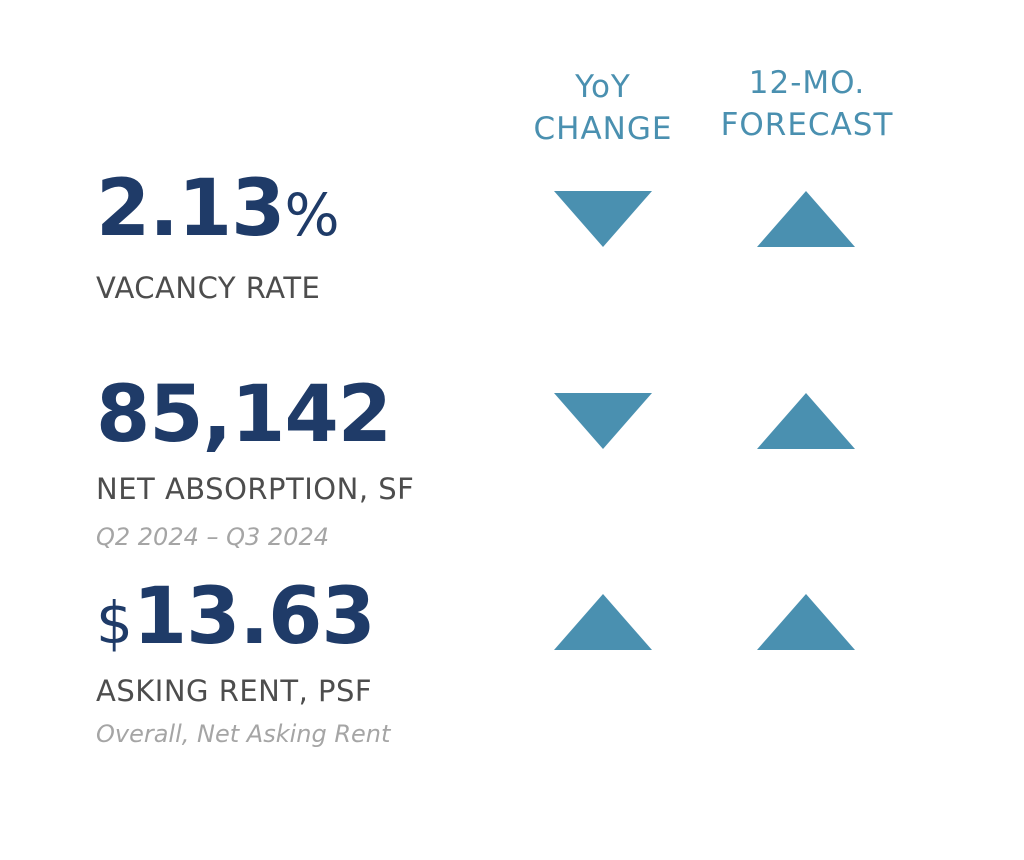  I want to click on vacancy-rate-value: 2.13%, so click(218, 209).